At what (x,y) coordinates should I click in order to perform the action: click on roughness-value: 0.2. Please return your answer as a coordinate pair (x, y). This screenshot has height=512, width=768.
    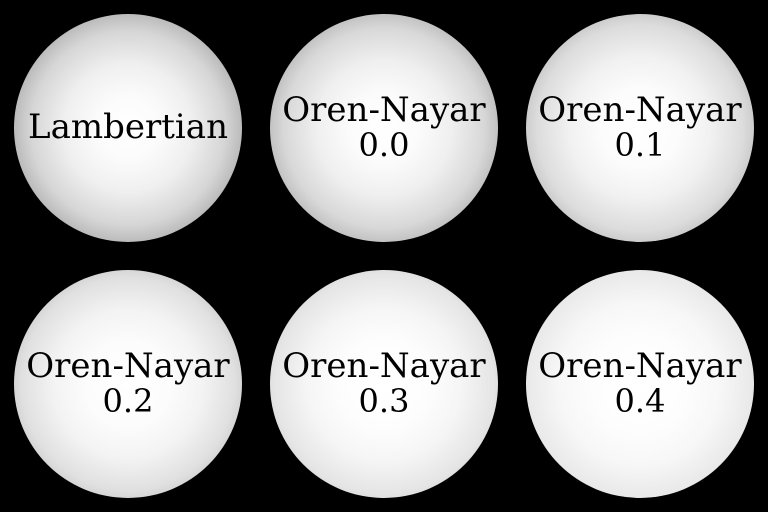
    Looking at the image, I should click on (128, 401).